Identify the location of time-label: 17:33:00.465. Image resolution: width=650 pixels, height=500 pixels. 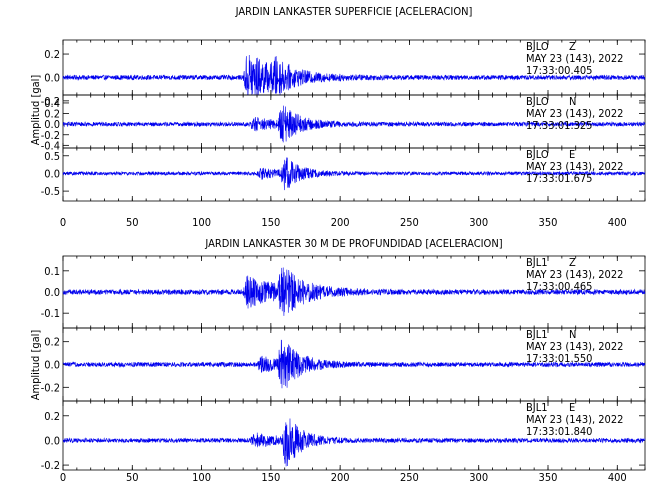
(559, 286).